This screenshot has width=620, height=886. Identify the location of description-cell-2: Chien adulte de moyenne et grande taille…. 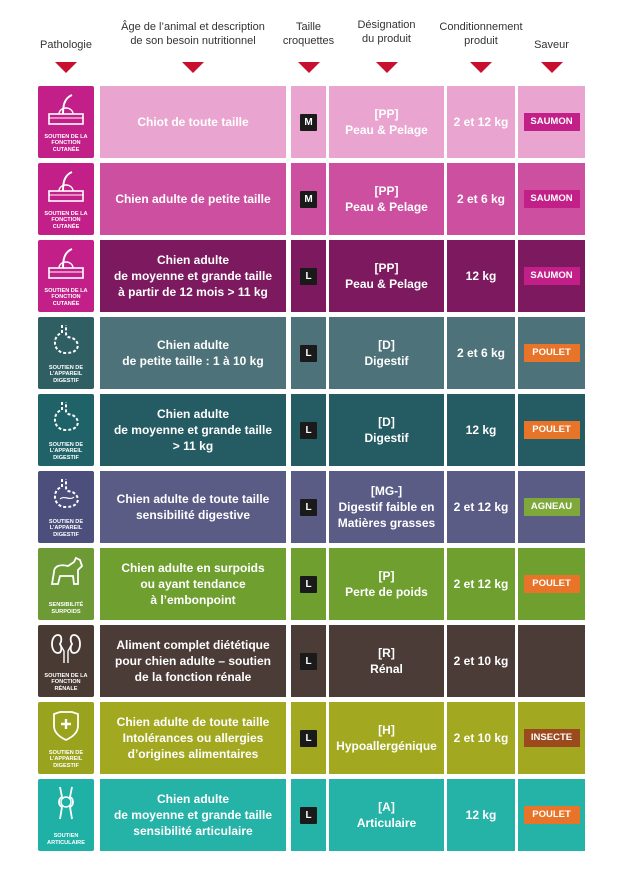
(193, 276).